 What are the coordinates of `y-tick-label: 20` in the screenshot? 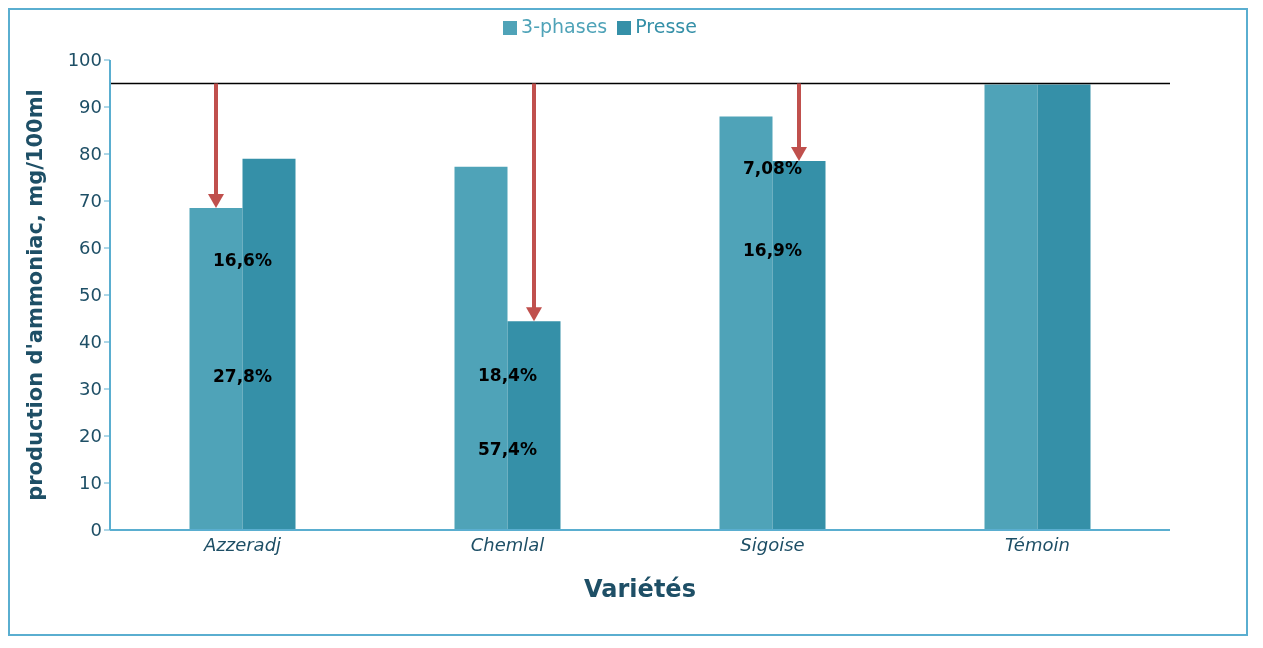 It's located at (90, 436).